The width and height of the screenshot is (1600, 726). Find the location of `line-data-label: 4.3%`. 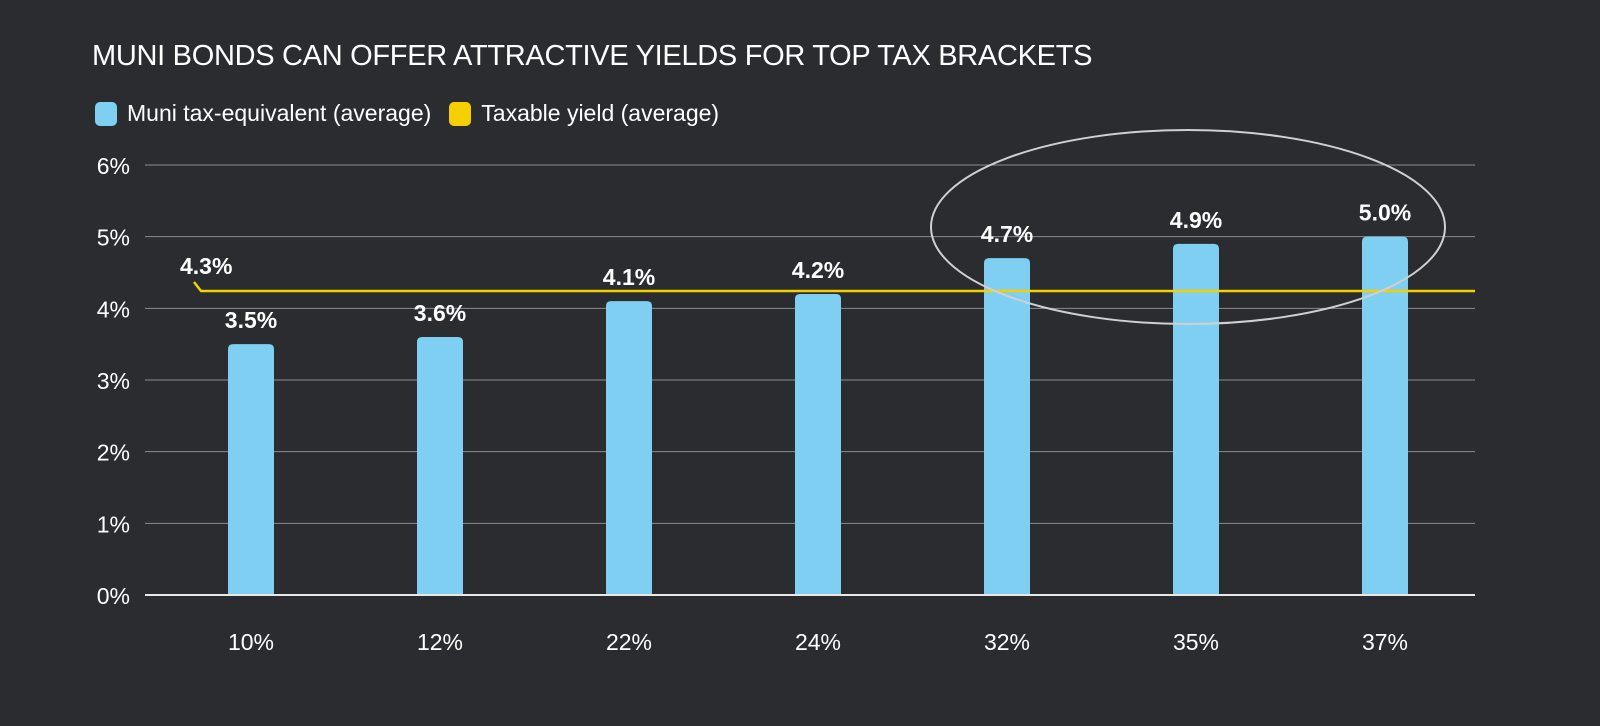

line-data-label: 4.3% is located at coordinates (206, 266).